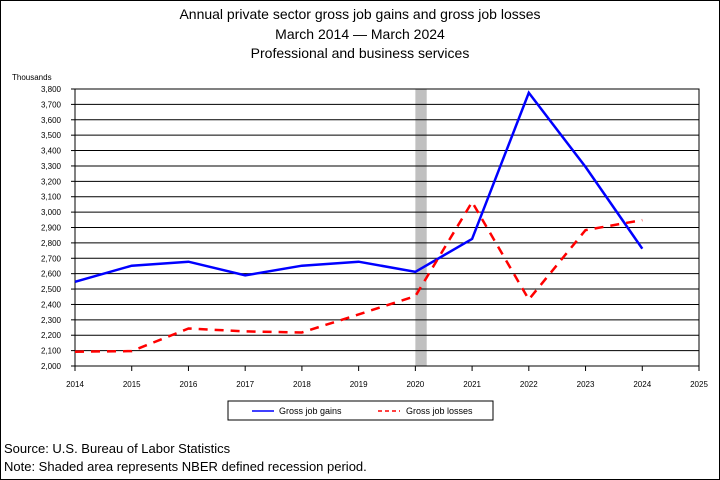 Image resolution: width=720 pixels, height=480 pixels. Describe the element at coordinates (642, 384) in the screenshot. I see `x-tick-label: 2024` at that location.